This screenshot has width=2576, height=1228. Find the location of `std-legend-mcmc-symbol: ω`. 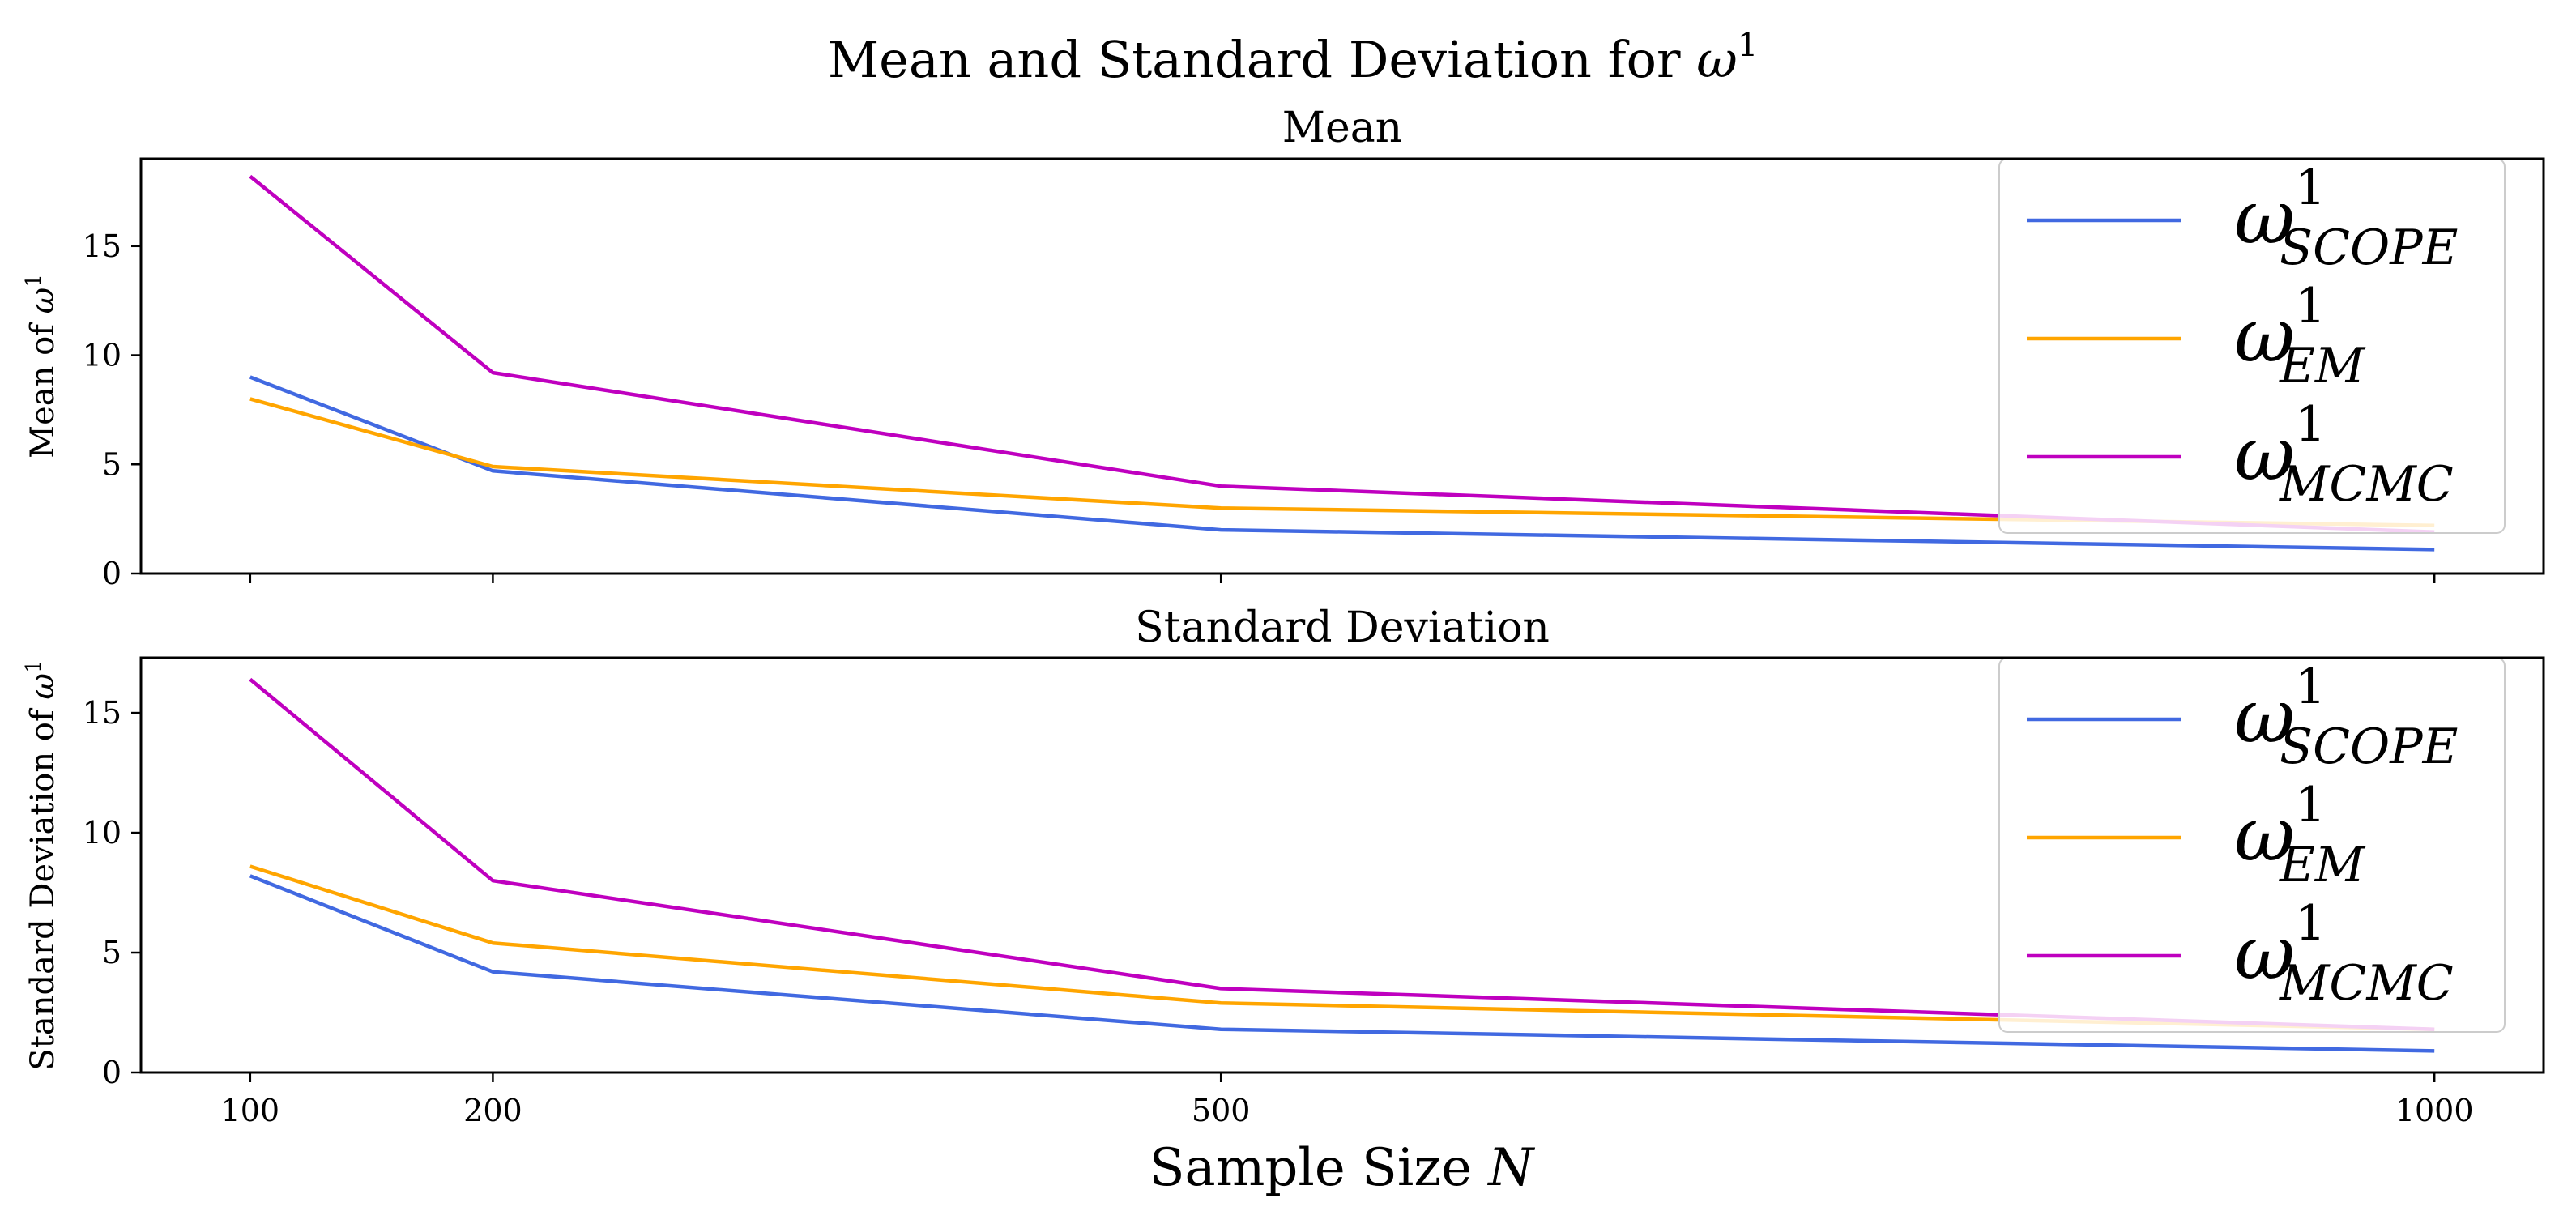

std-legend-mcmc-symbol: ω is located at coordinates (2264, 953).